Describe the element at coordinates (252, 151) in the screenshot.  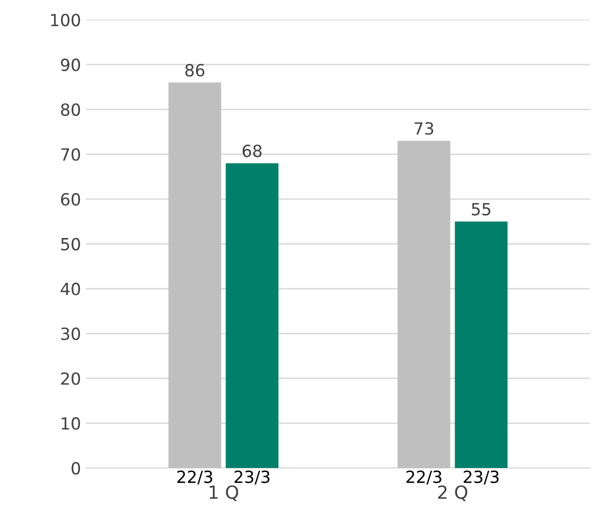
I see `data-label: 68` at that location.